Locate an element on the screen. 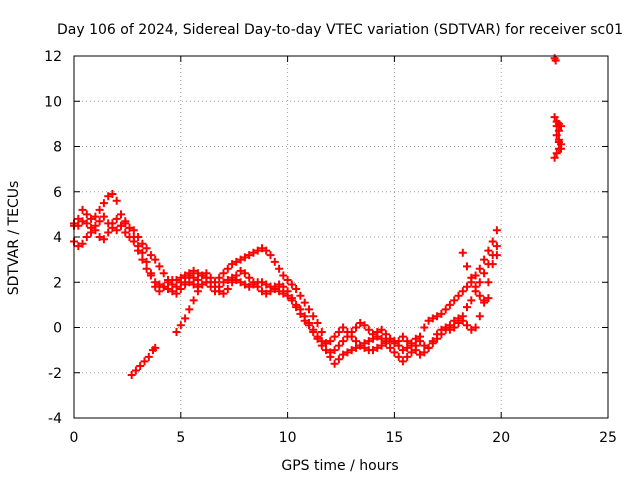  series-trace-e is located at coordinates (189, 308).